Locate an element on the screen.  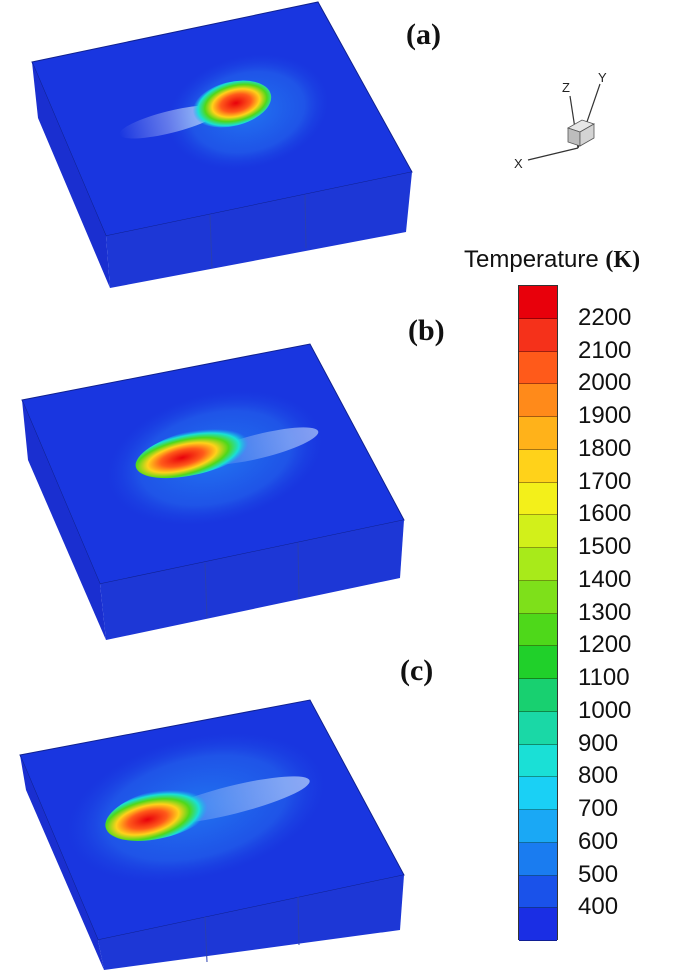
axis-y-label: Y is located at coordinates (602, 77).